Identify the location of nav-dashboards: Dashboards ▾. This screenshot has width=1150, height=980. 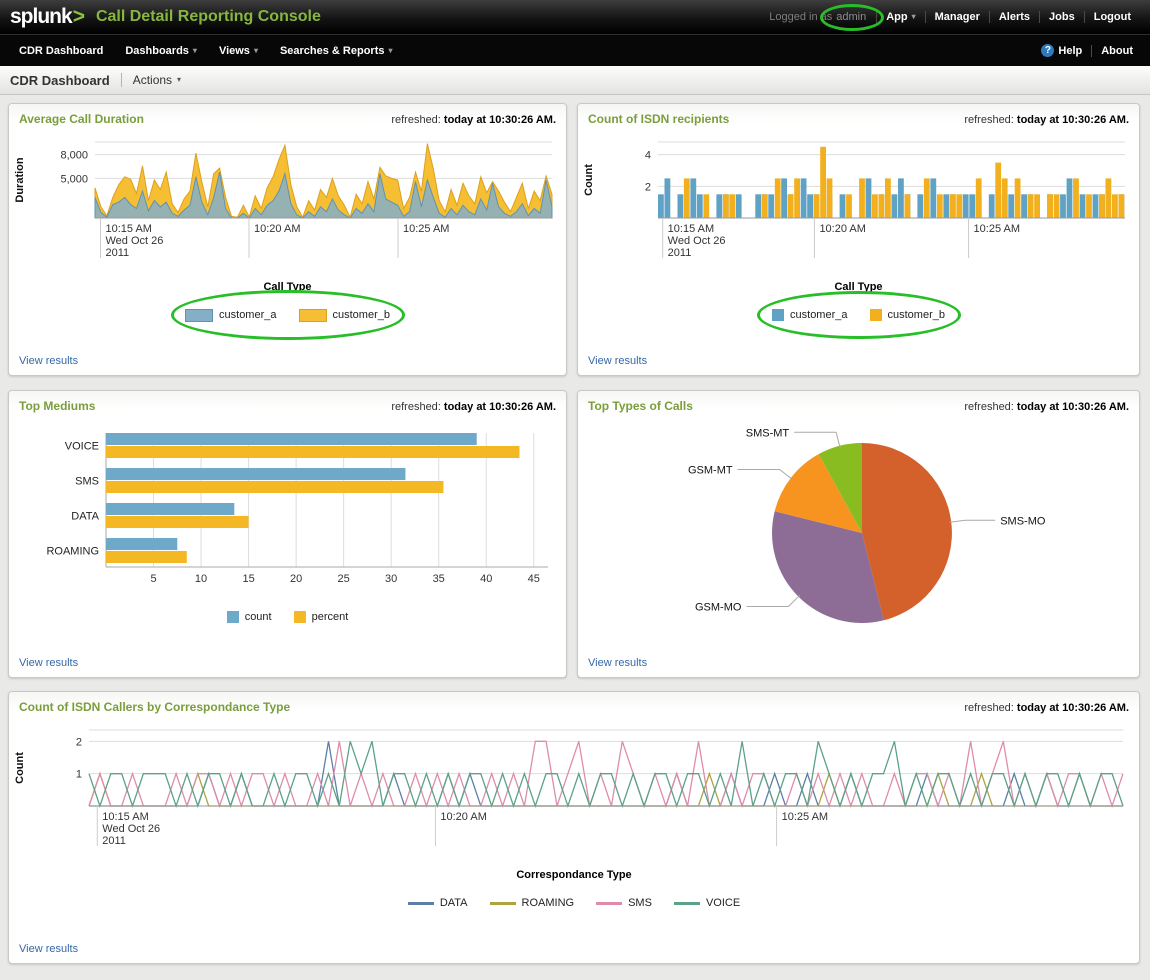
(161, 50).